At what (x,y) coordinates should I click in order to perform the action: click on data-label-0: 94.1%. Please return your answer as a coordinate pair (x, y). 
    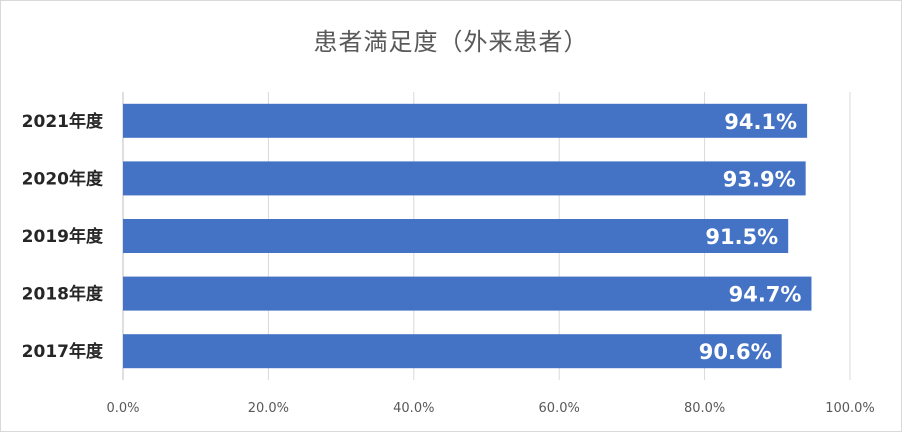
    Looking at the image, I should click on (760, 122).